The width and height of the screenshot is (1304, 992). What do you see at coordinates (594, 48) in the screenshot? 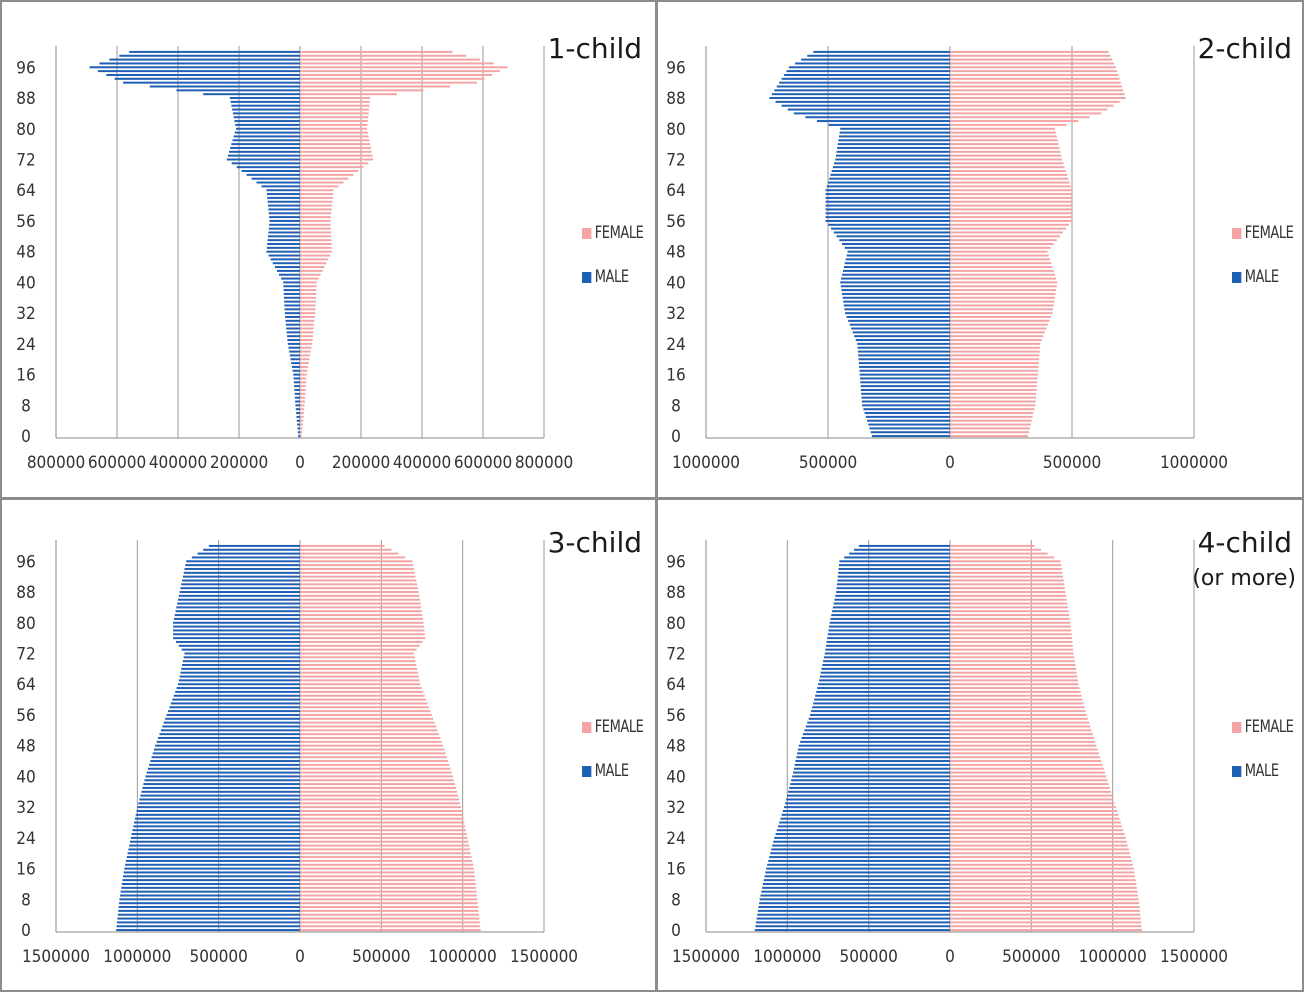
I see `chart-title: 1-child` at bounding box center [594, 48].